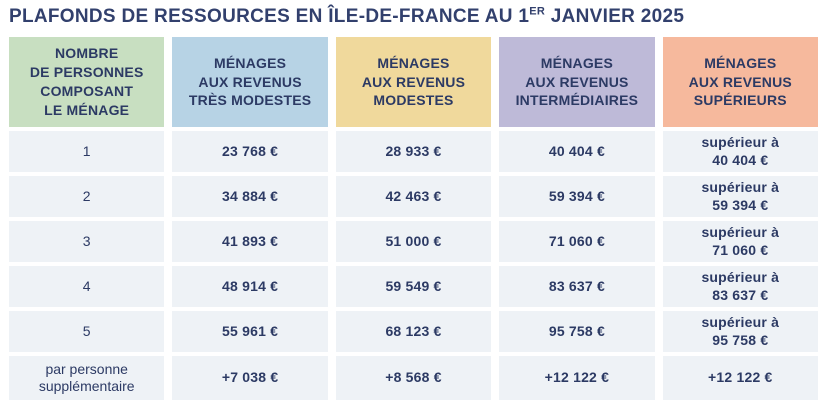 This screenshot has height=411, width=828. Describe the element at coordinates (577, 196) in the screenshot. I see `intermediaires-value: 59 394 €` at that location.